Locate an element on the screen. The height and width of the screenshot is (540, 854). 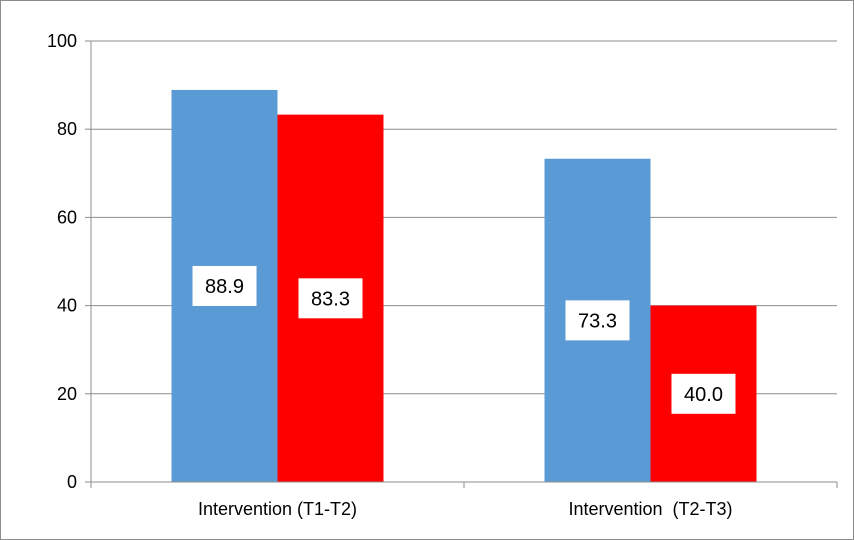
data-label-text: 83.3 is located at coordinates (330, 299).